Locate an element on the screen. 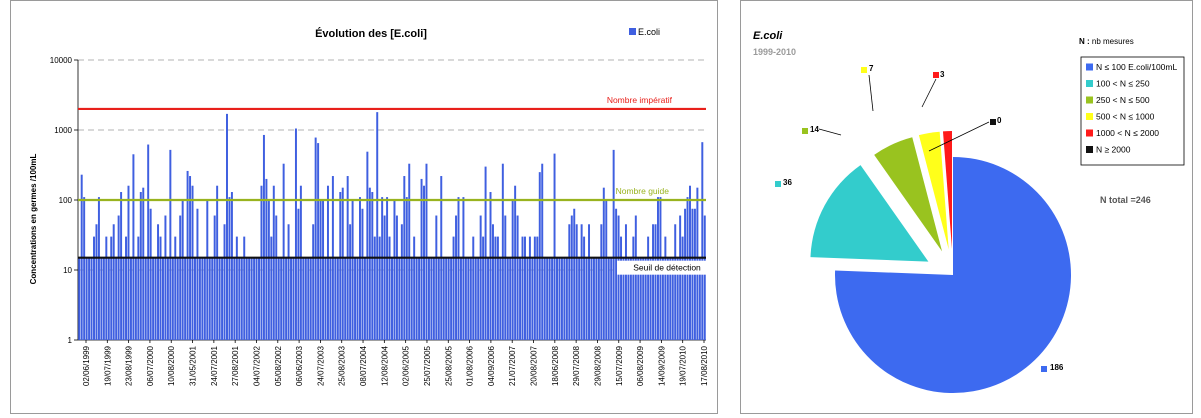 The width and height of the screenshot is (1201, 418). x-tick-label: 15/07/2009 is located at coordinates (619, 365).